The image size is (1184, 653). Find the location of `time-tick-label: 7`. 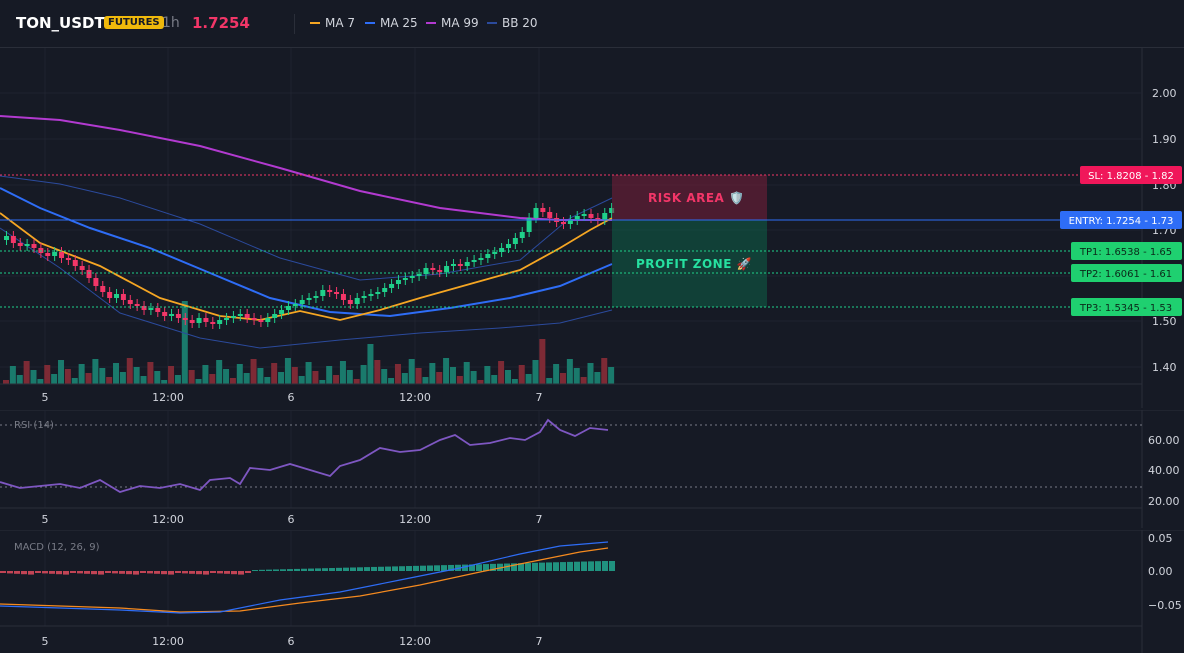

time-tick-label: 7 is located at coordinates (539, 519).